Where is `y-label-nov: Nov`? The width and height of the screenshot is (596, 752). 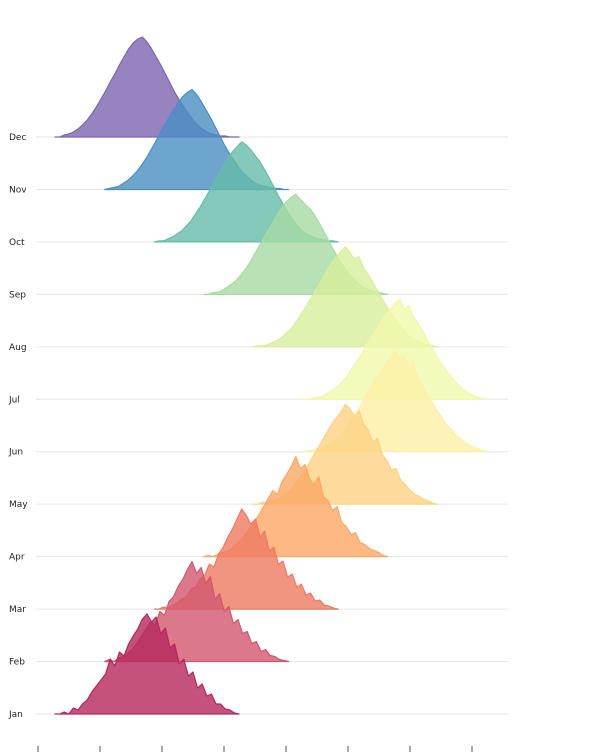 y-label-nov: Nov is located at coordinates (18, 190).